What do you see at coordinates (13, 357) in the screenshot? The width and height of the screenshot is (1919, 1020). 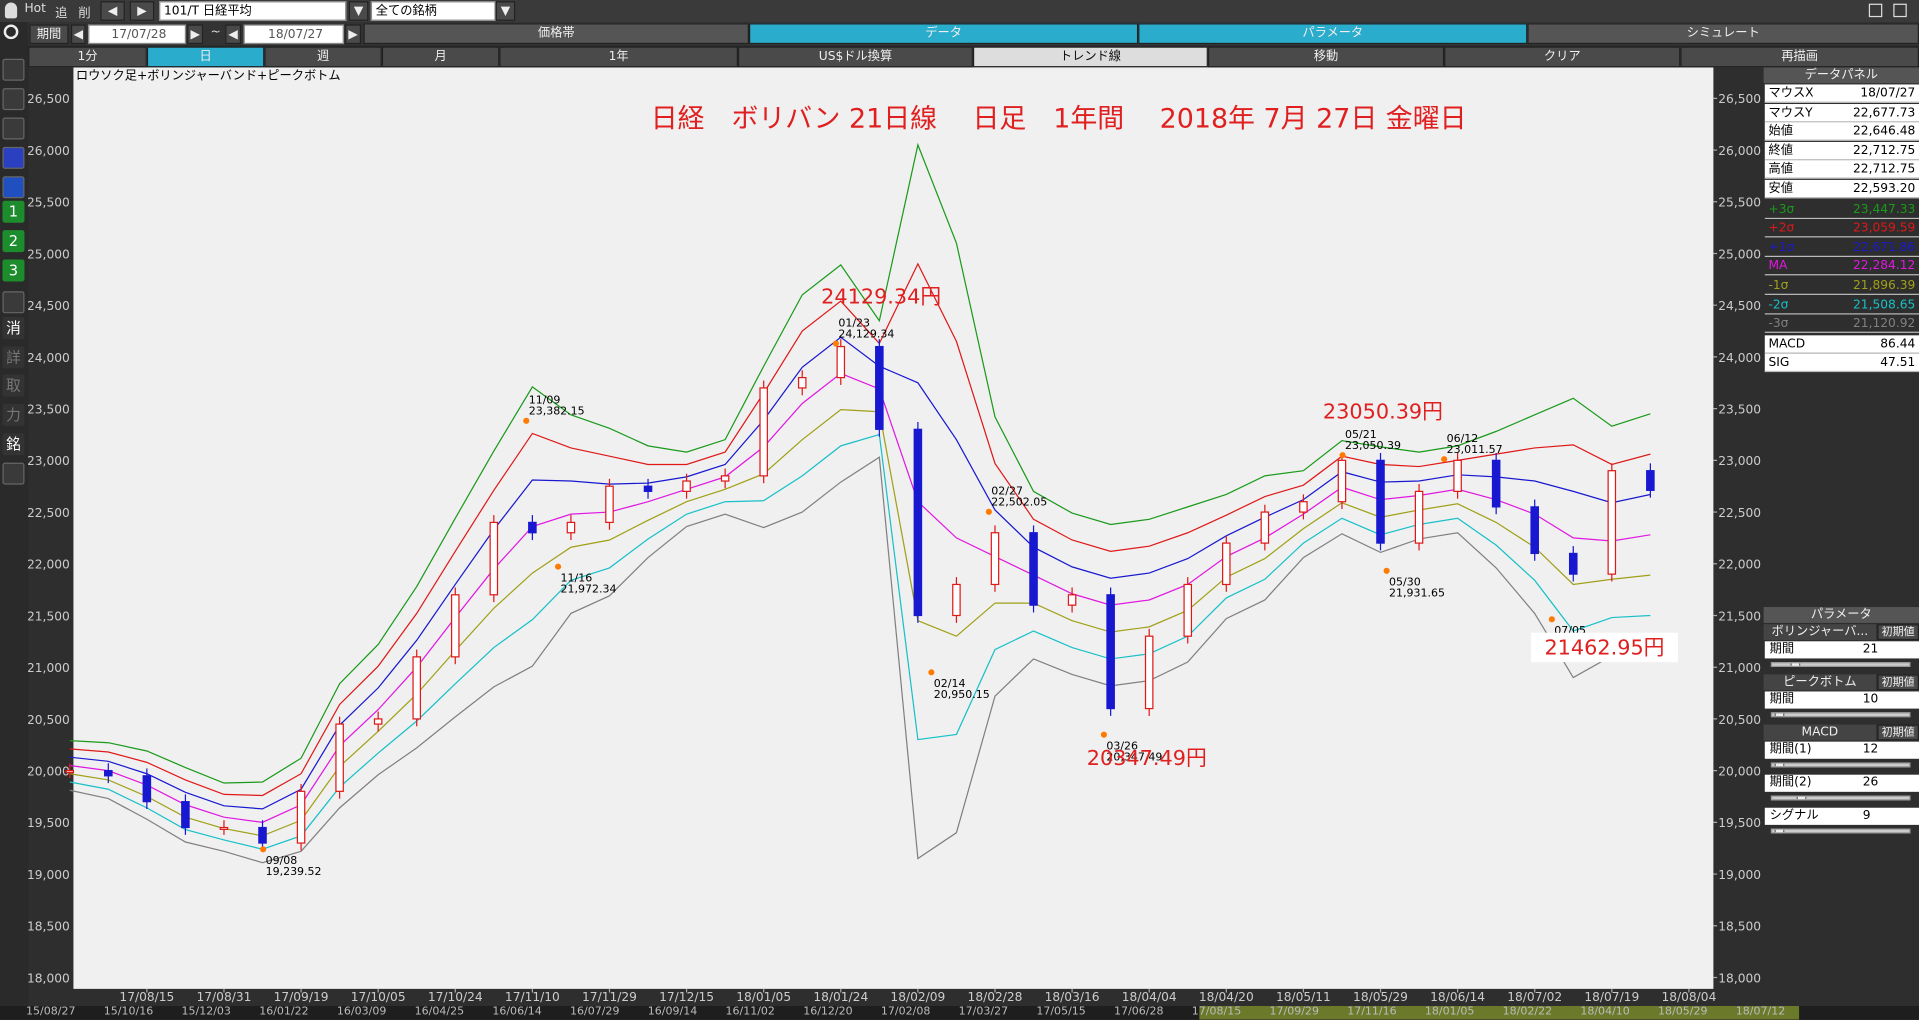 I see `side-icon: 詳` at bounding box center [13, 357].